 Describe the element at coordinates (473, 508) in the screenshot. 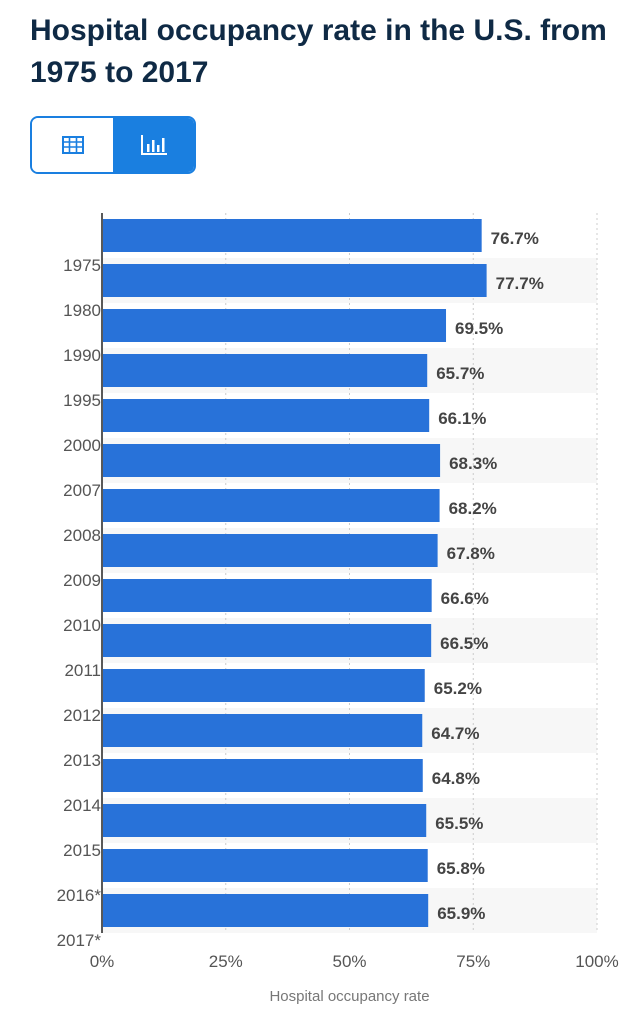

I see `data-label: 68.2%` at that location.